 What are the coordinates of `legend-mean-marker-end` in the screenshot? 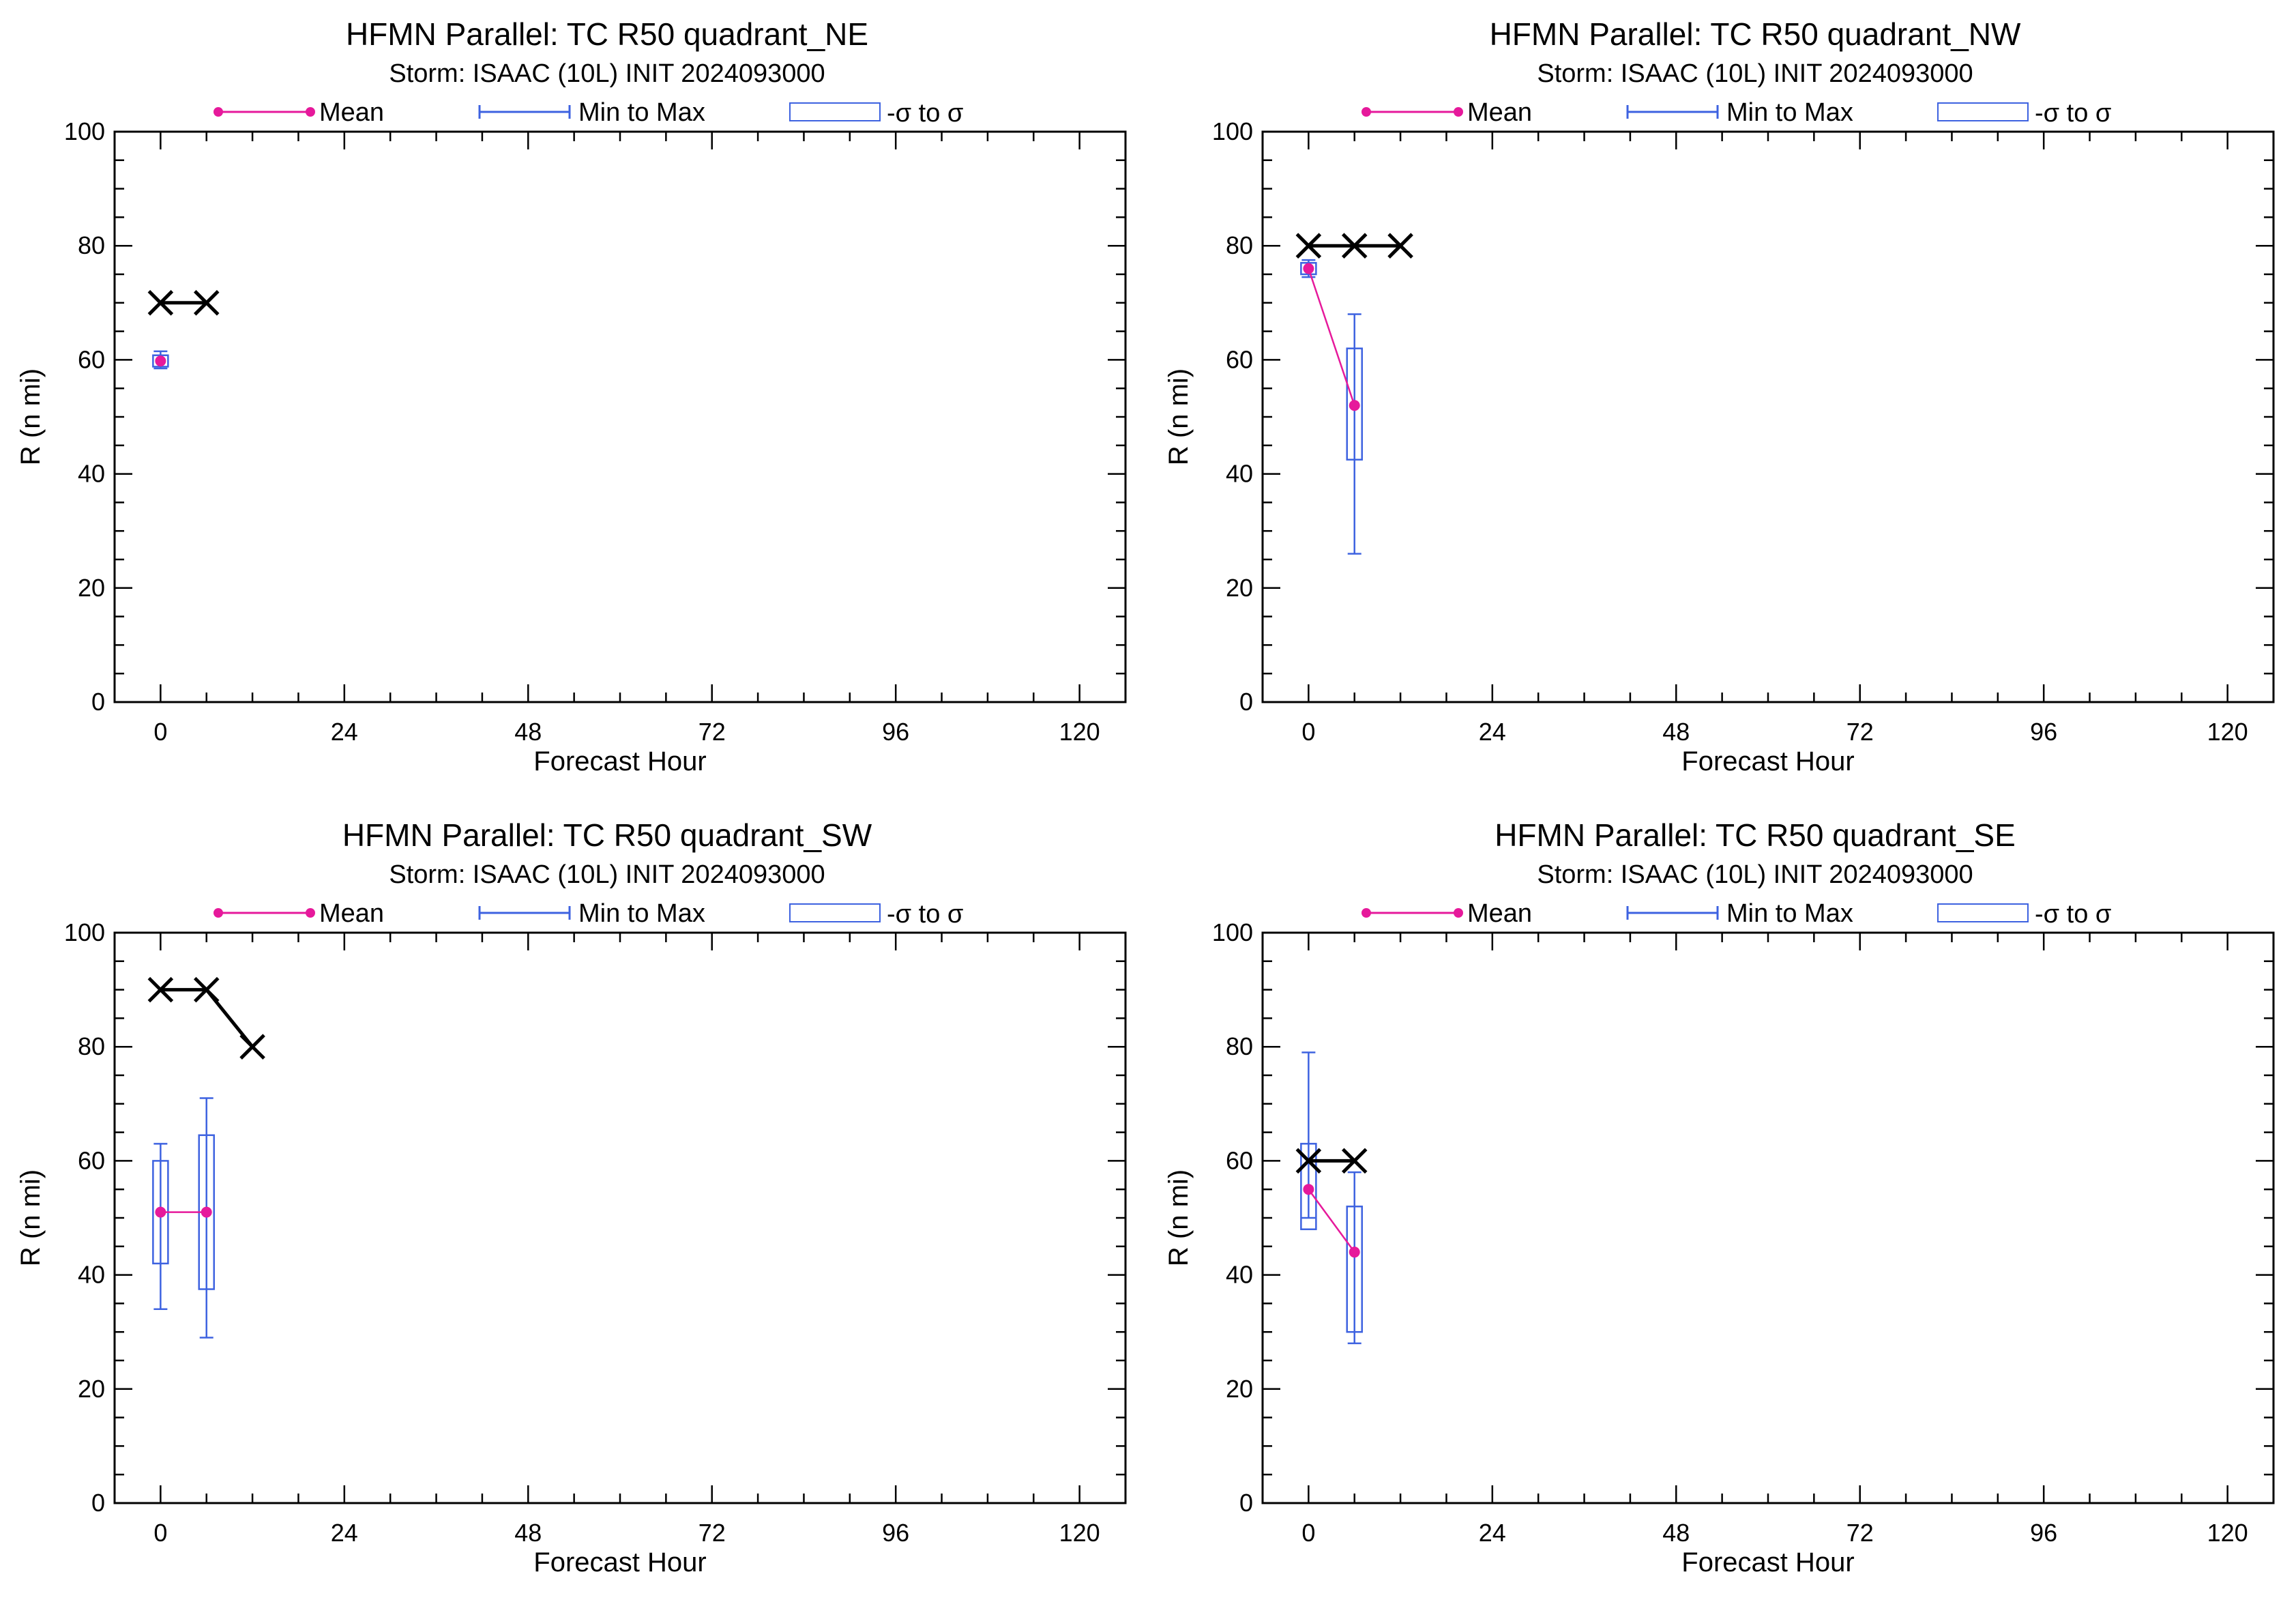 It's located at (1459, 913).